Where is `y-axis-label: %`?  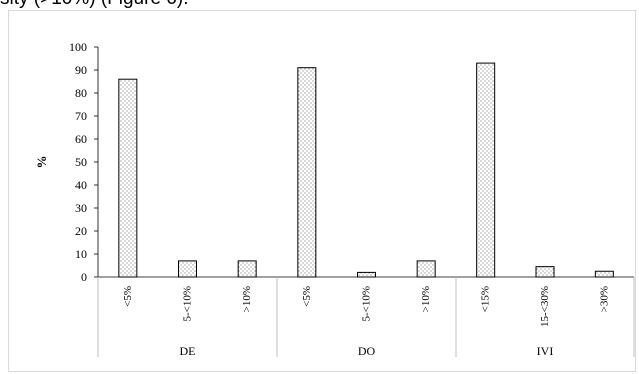 y-axis-label: % is located at coordinates (41, 162).